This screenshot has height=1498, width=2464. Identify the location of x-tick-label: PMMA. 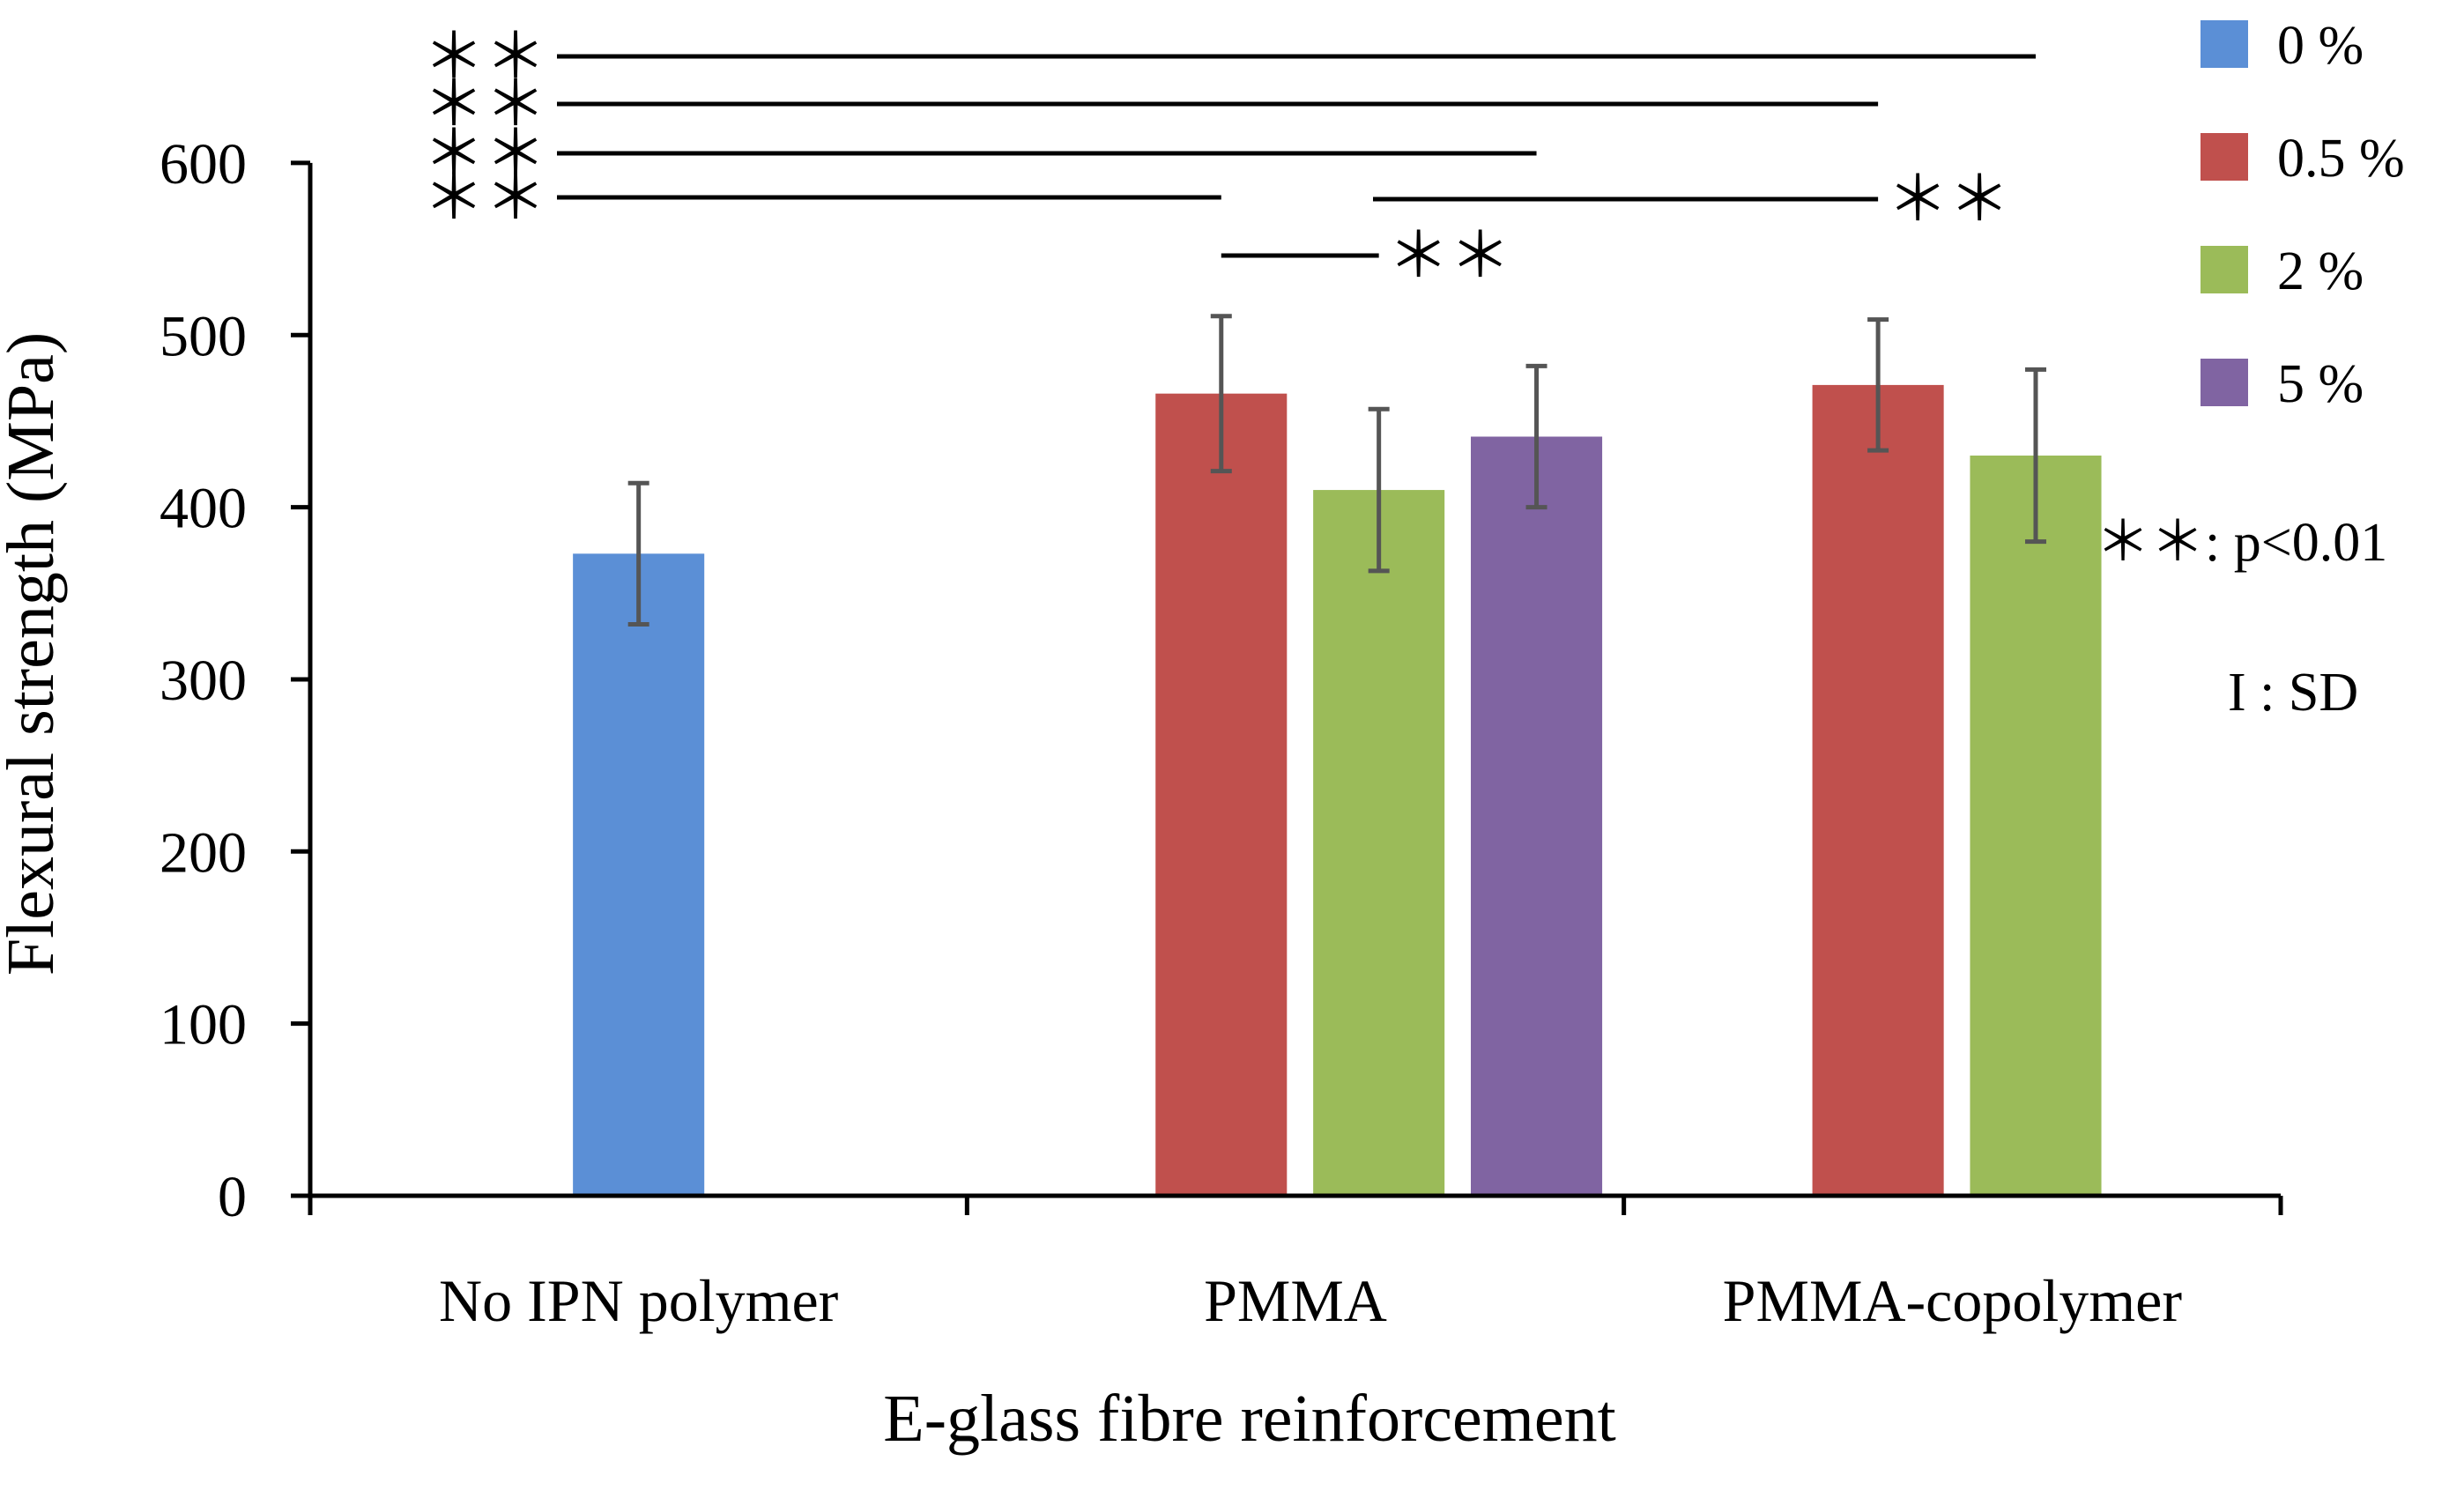
(1295, 1301).